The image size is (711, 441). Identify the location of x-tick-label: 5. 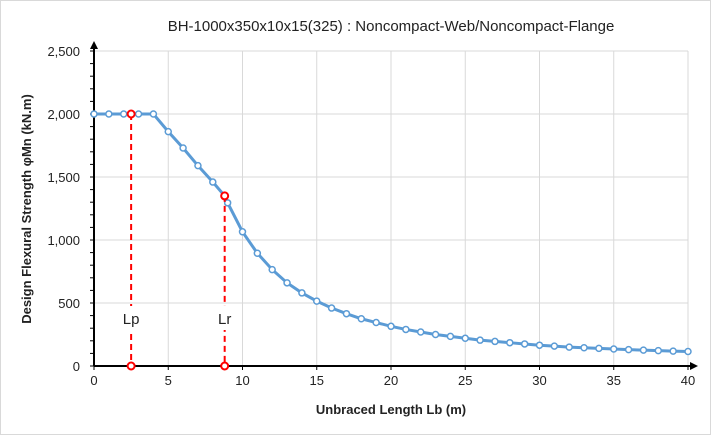
(168, 380).